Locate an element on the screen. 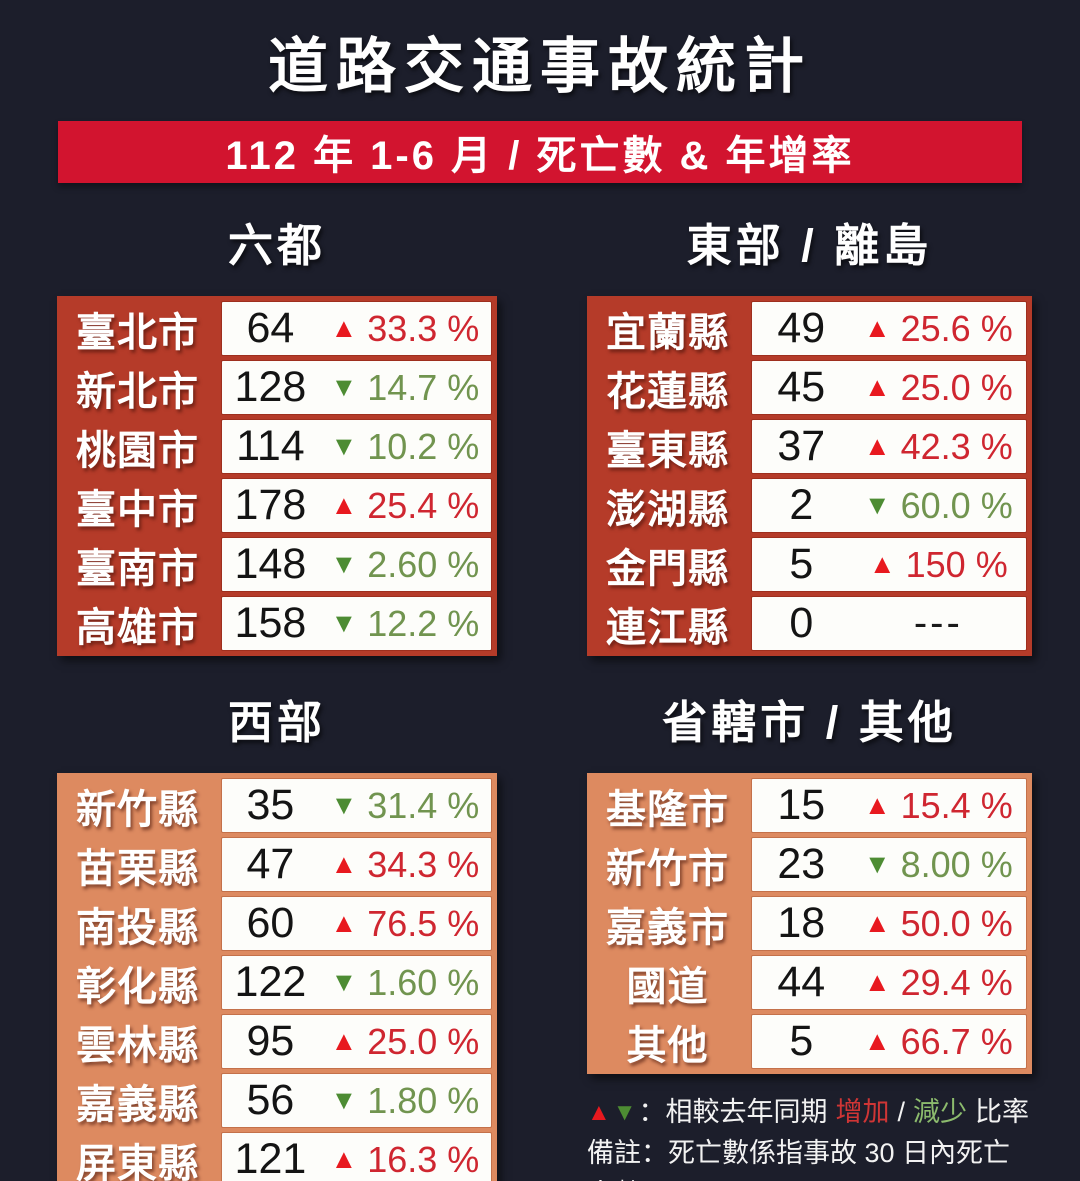 The width and height of the screenshot is (1080, 1181). change-rate: 29.4 % is located at coordinates (956, 982).